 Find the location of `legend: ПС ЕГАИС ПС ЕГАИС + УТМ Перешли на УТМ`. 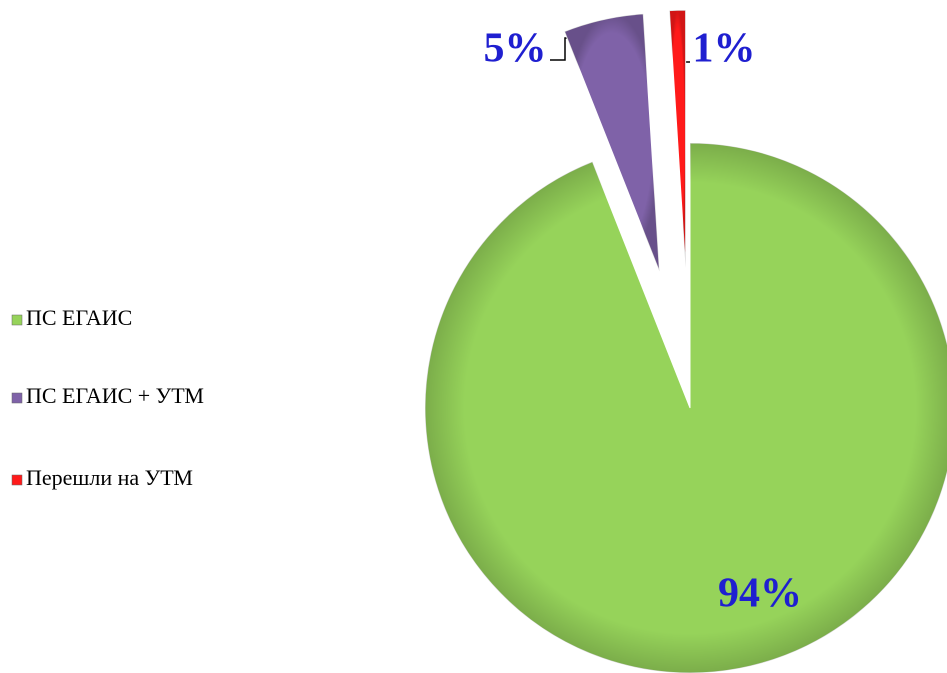

legend: ПС ЕГАИС ПС ЕГАИС + УТМ Перешли на УТМ is located at coordinates (107, 397).